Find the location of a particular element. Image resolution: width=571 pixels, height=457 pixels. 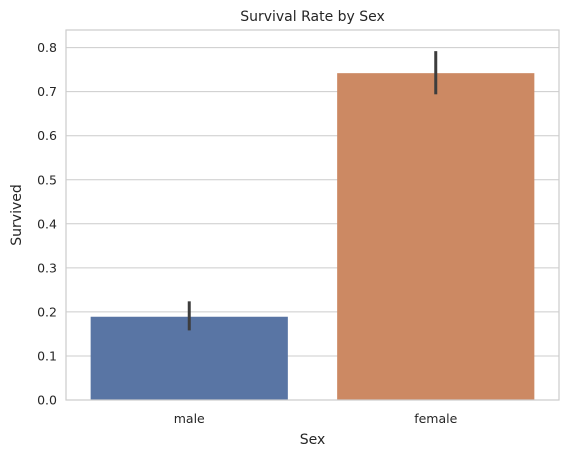

y-tick-label: 0.1 is located at coordinates (47, 355).